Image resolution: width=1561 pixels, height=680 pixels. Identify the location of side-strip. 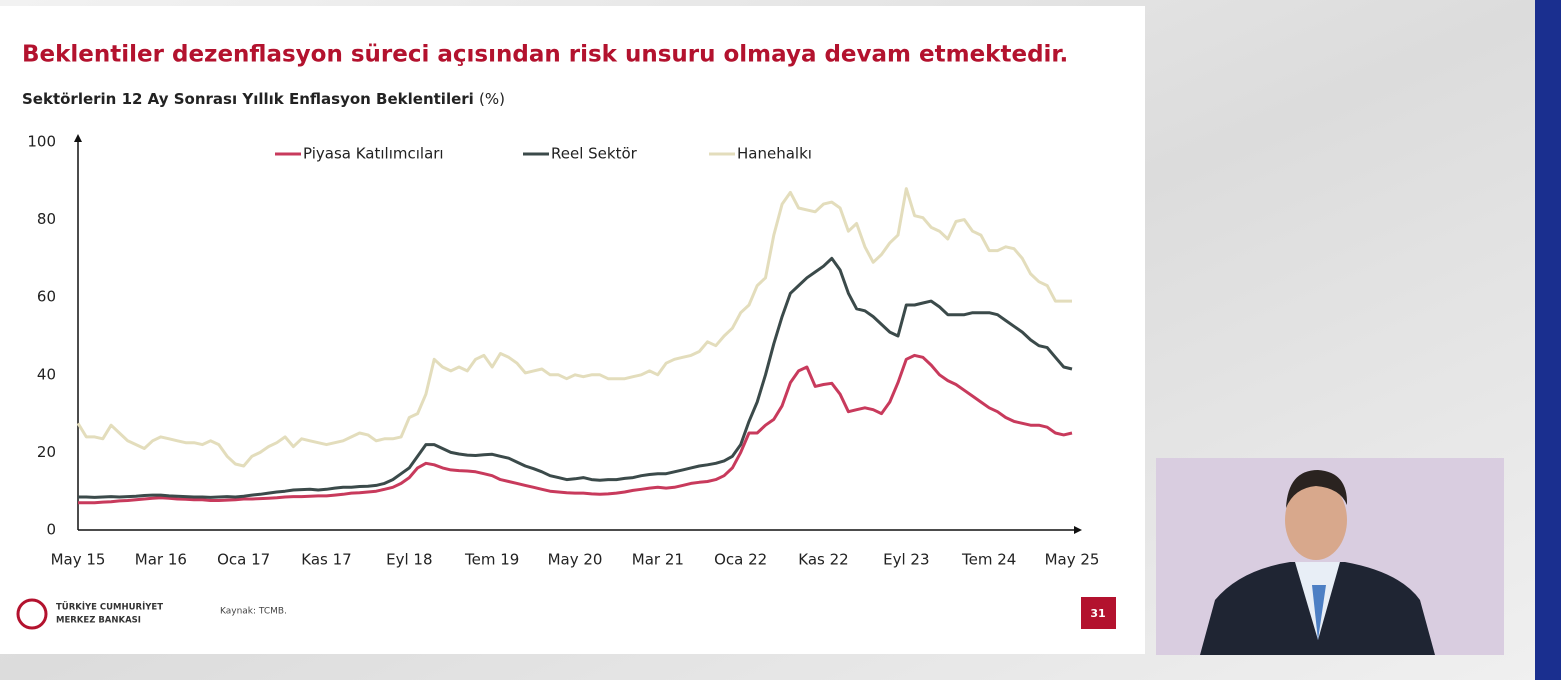
(1548, 340).